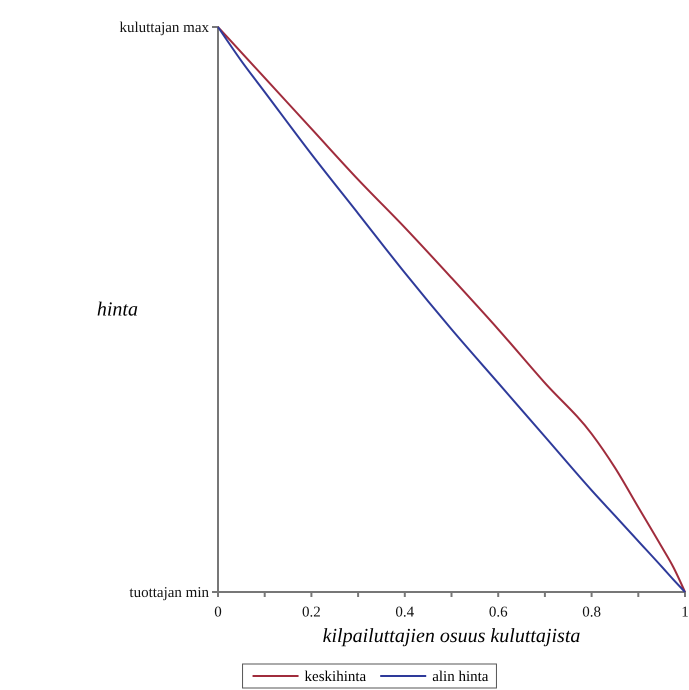  Describe the element at coordinates (498, 612) in the screenshot. I see `x-tick-label: 0.6` at that location.